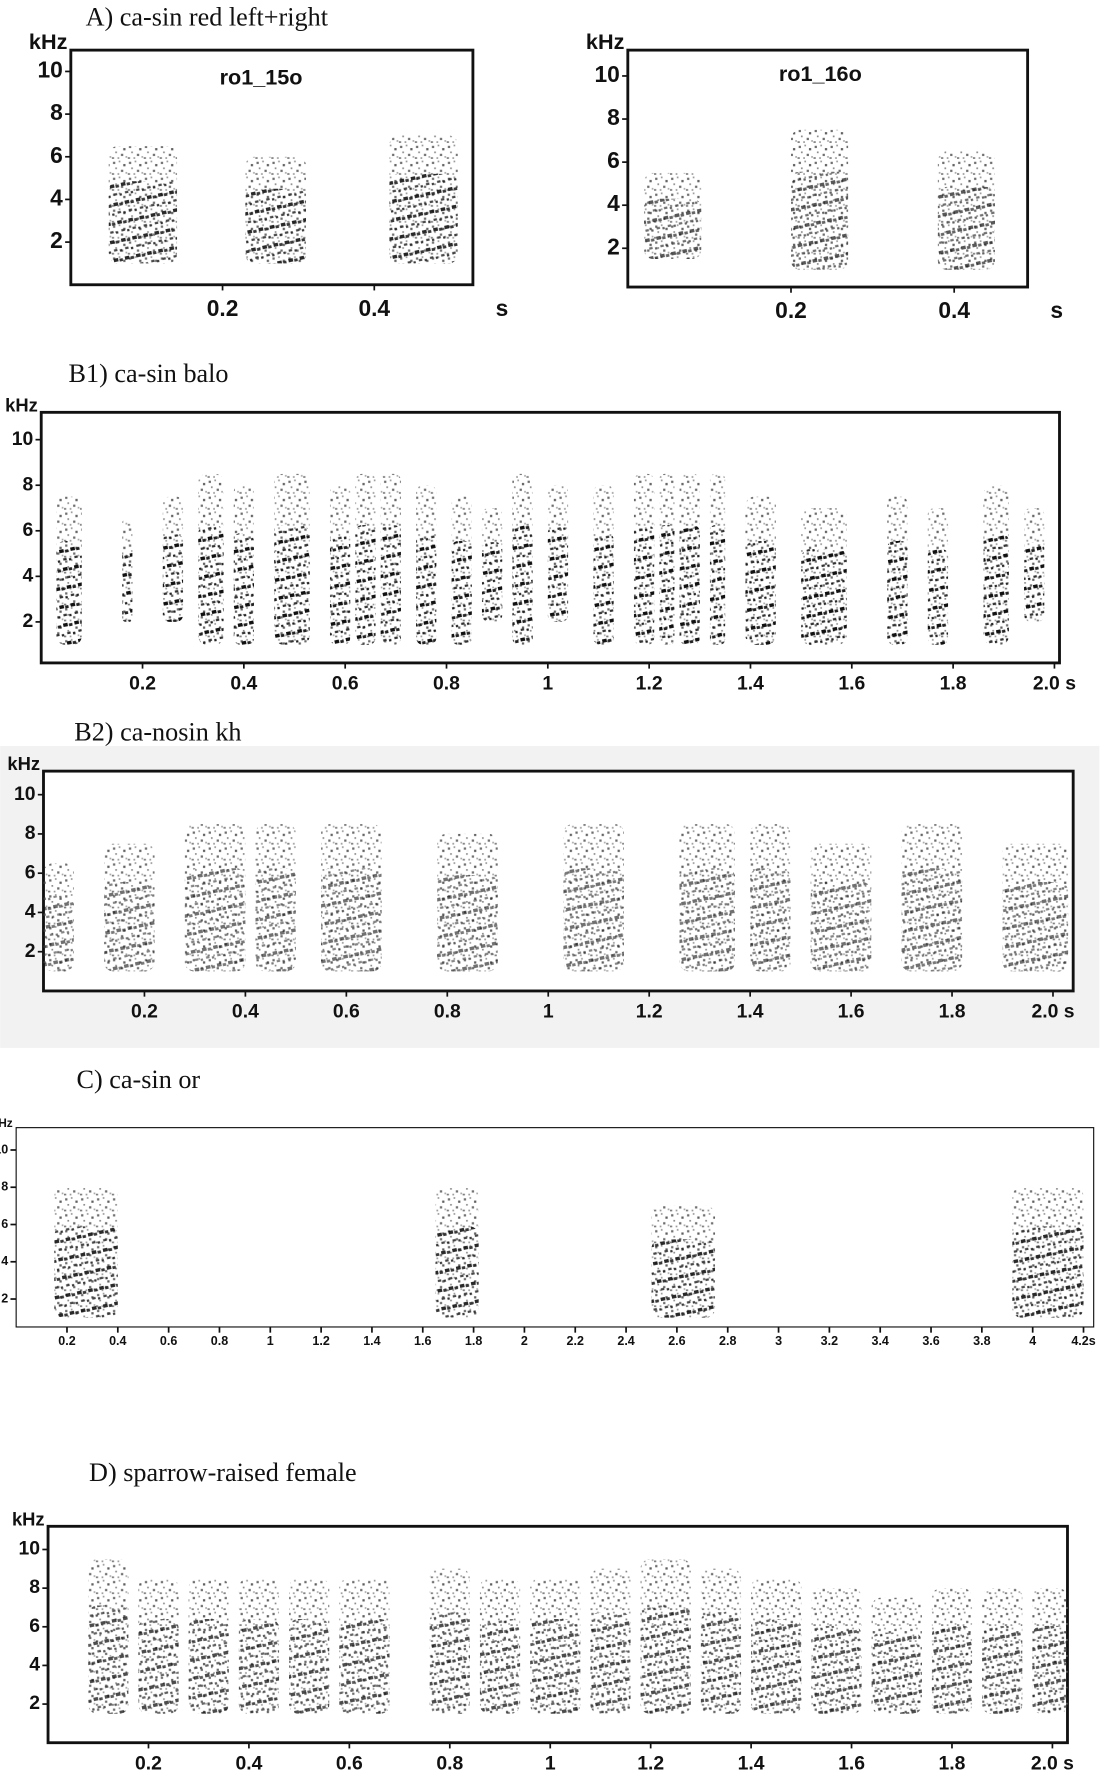 The width and height of the screenshot is (1103, 1786). I want to click on panel-title: D) sparrow-raised female, so click(223, 1472).